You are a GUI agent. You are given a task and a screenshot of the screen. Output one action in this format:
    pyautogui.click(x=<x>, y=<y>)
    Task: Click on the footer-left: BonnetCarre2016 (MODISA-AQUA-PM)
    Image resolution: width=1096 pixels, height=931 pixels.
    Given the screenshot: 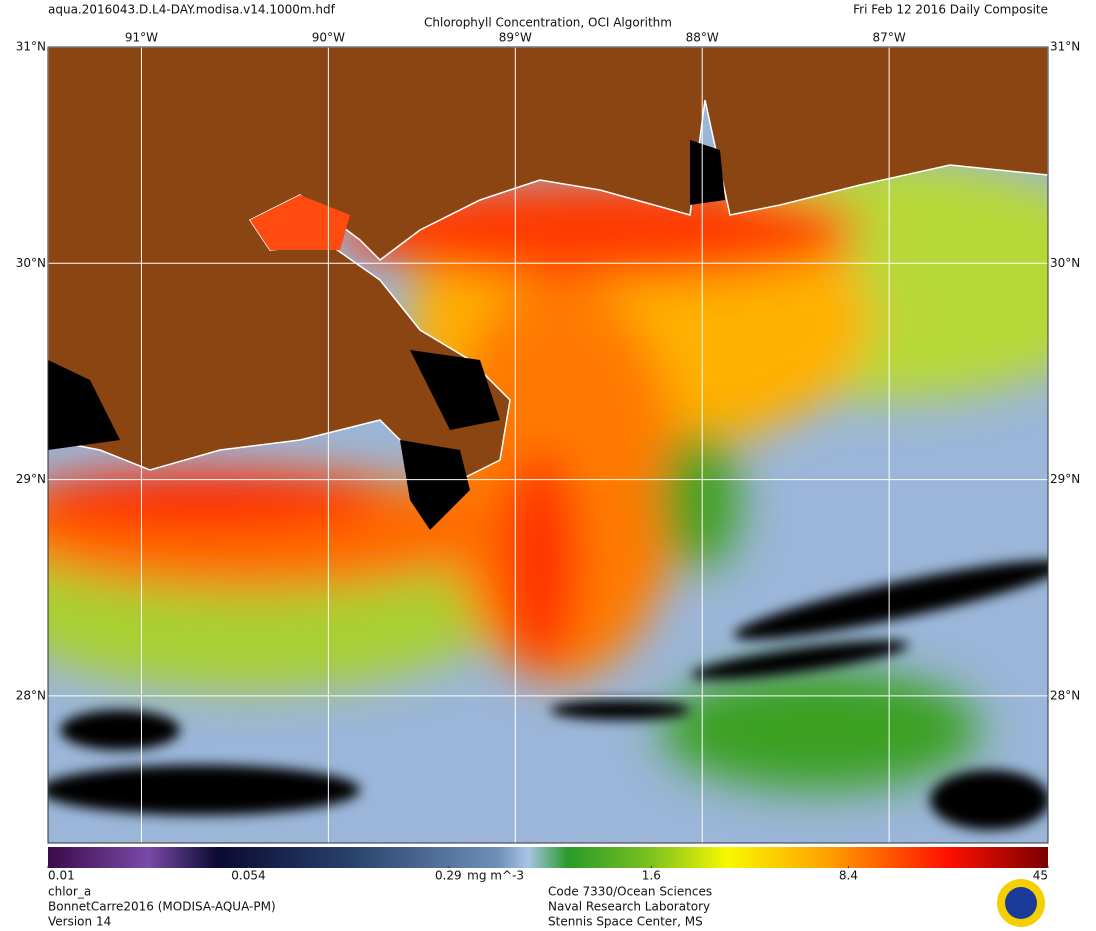 What is the action you would take?
    pyautogui.click(x=162, y=907)
    